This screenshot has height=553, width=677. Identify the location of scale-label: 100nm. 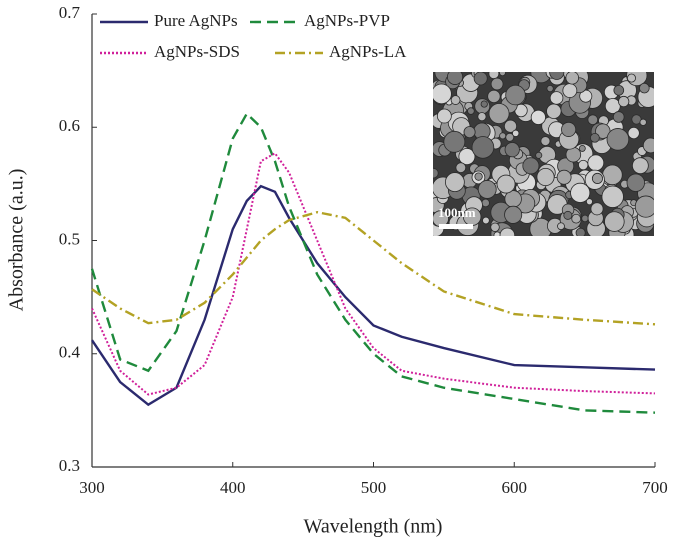
(457, 212).